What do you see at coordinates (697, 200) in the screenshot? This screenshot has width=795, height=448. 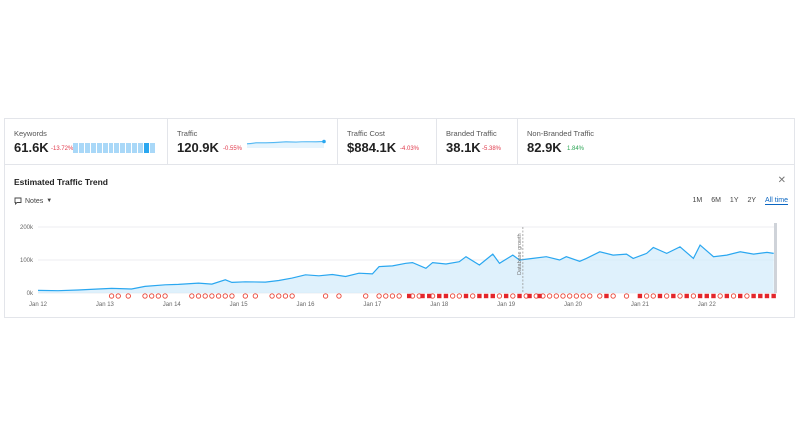 I see `range-1m: 1M` at bounding box center [697, 200].